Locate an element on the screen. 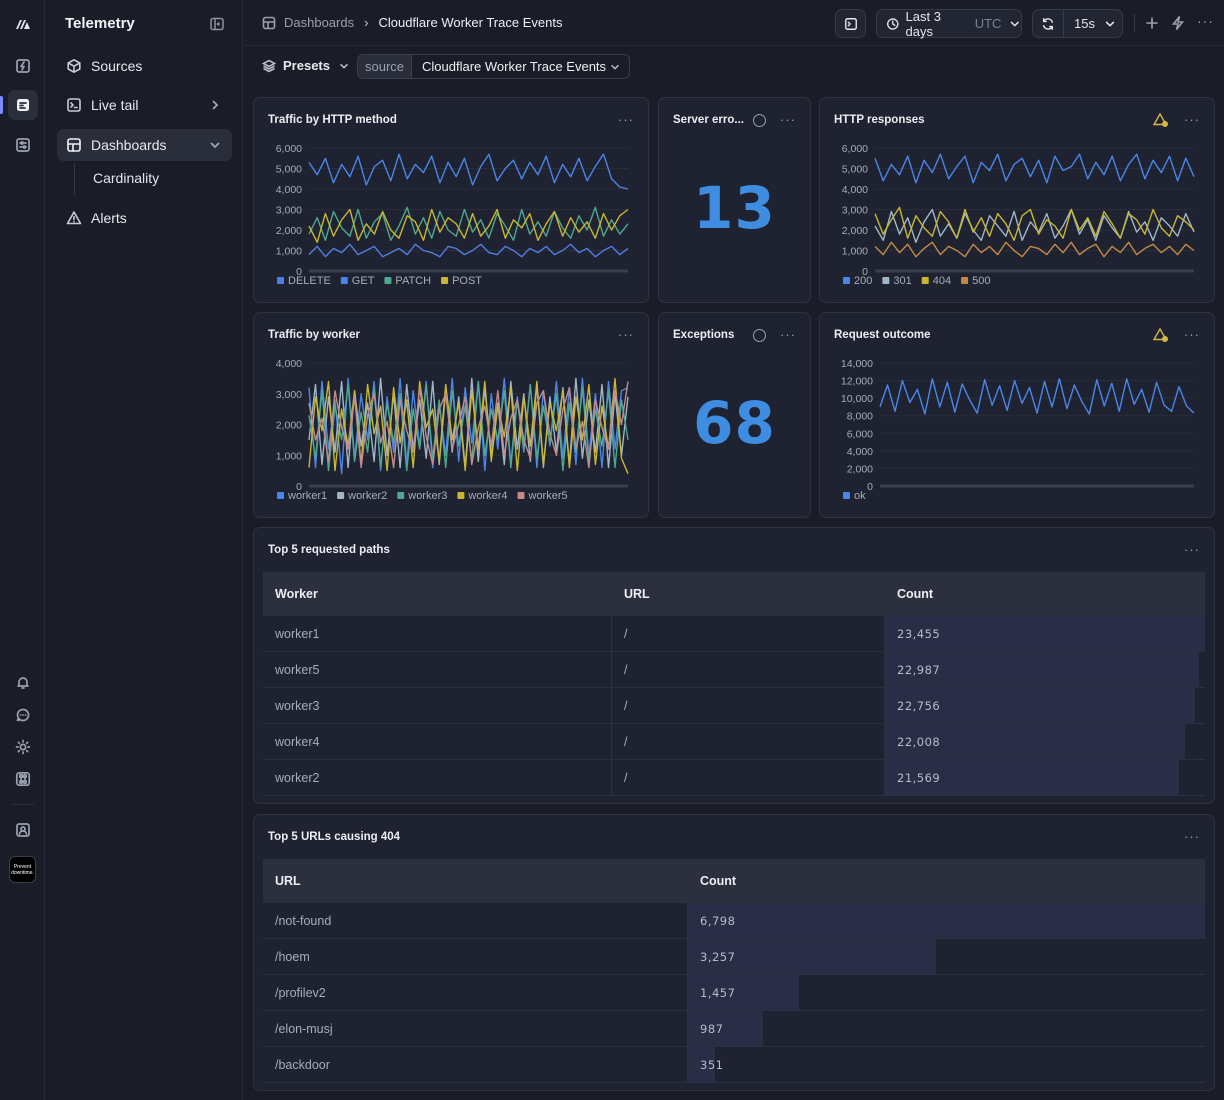 The image size is (1224, 1100). legend-item-DELETE: DELETE is located at coordinates (309, 281).